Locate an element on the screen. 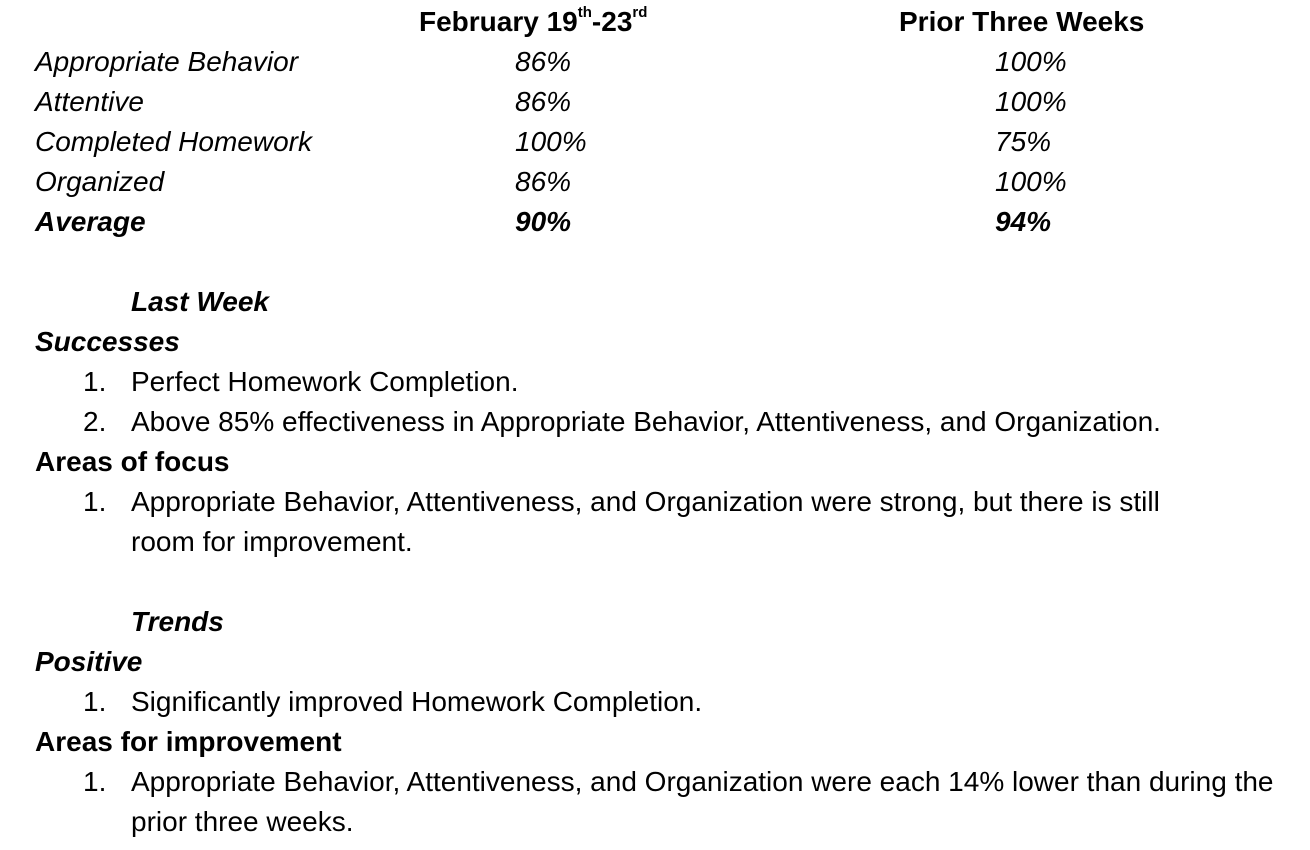 This screenshot has height=850, width=1310. row-label: Average is located at coordinates (90, 221).